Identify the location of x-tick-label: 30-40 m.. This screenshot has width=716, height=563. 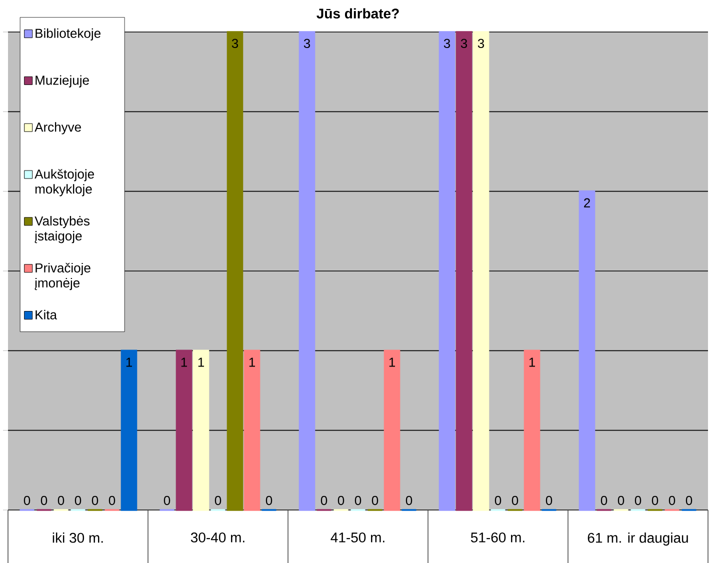
(217, 537).